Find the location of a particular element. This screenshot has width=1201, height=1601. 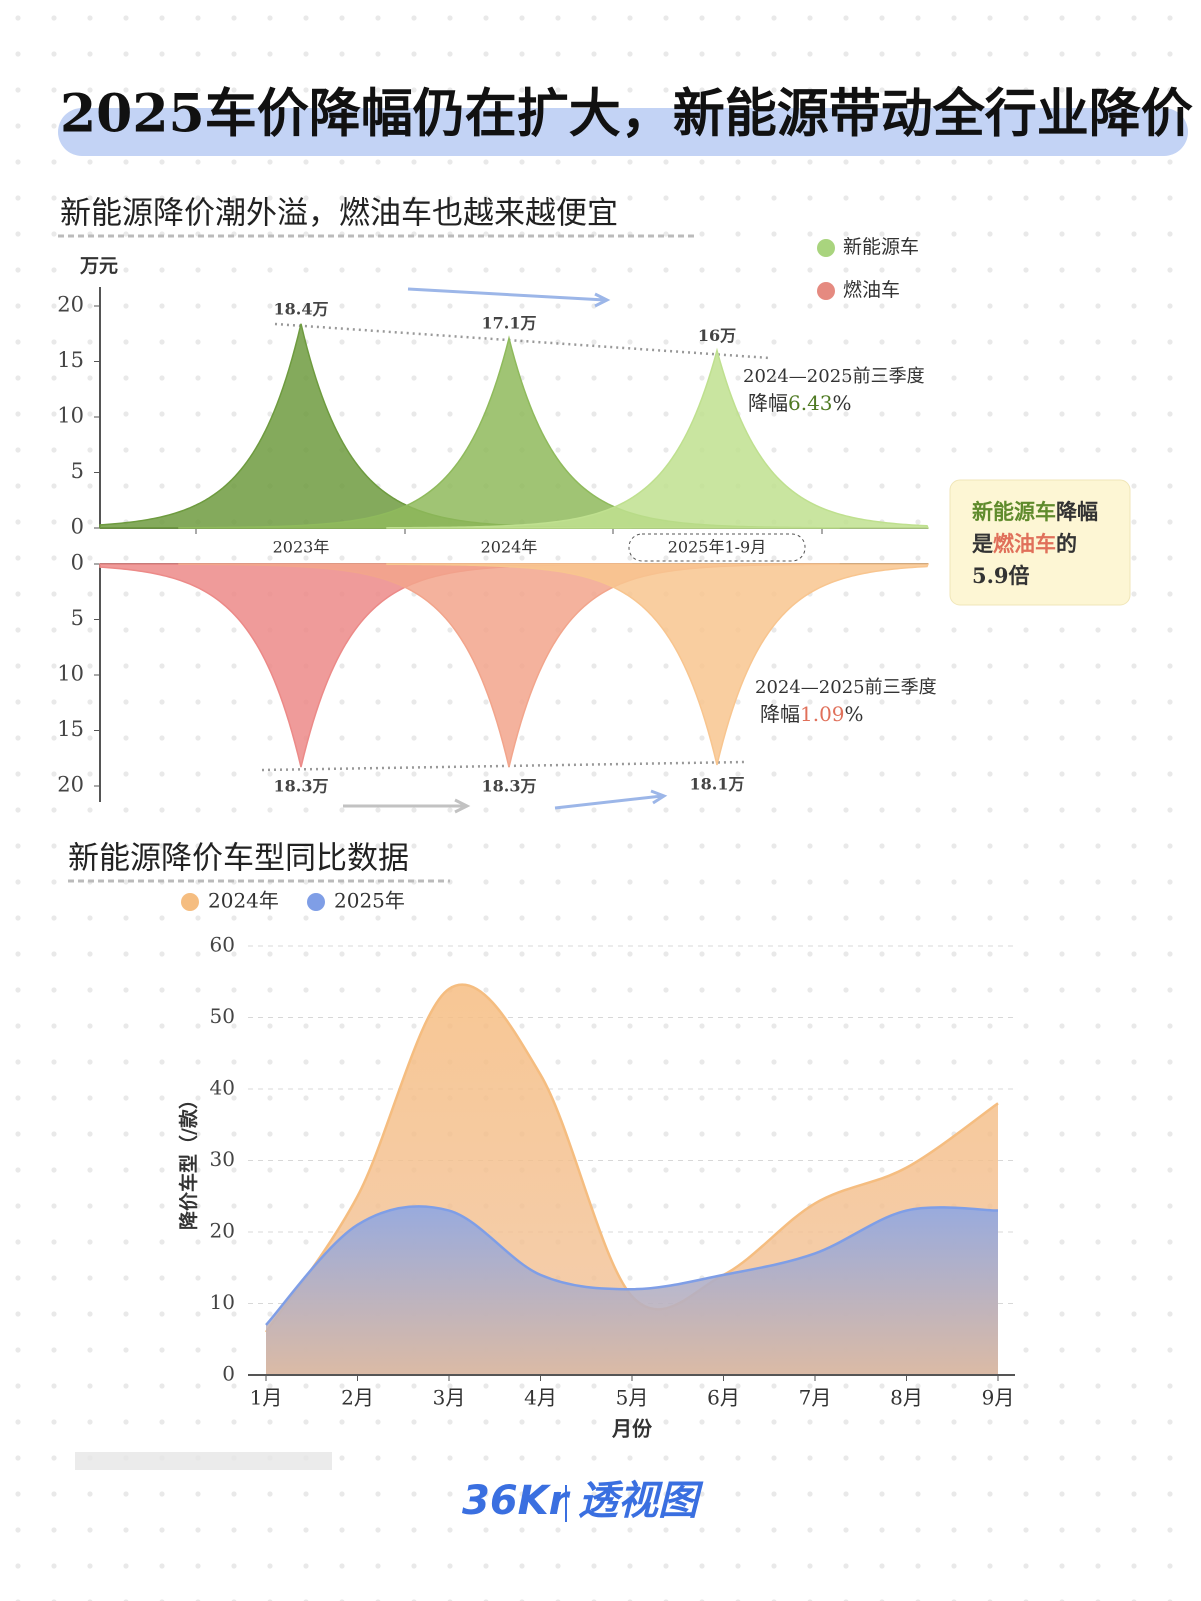

x-tick-label: 1月 is located at coordinates (266, 1398).